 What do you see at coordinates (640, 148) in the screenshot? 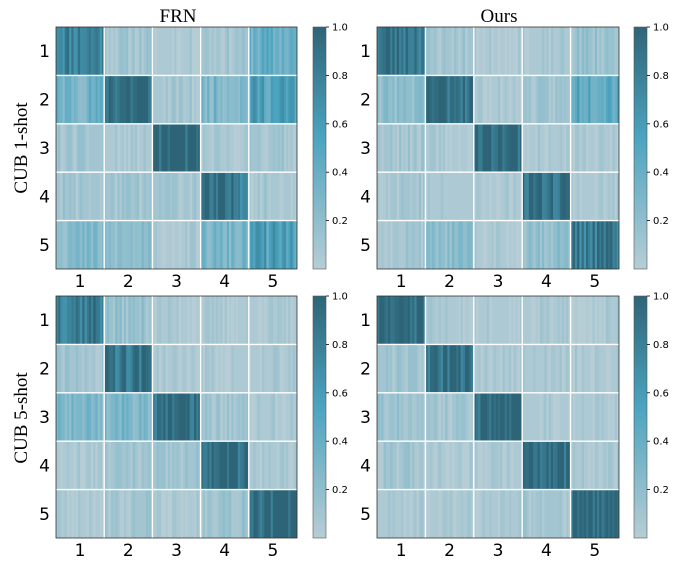
I see `colorbar-gradient` at bounding box center [640, 148].